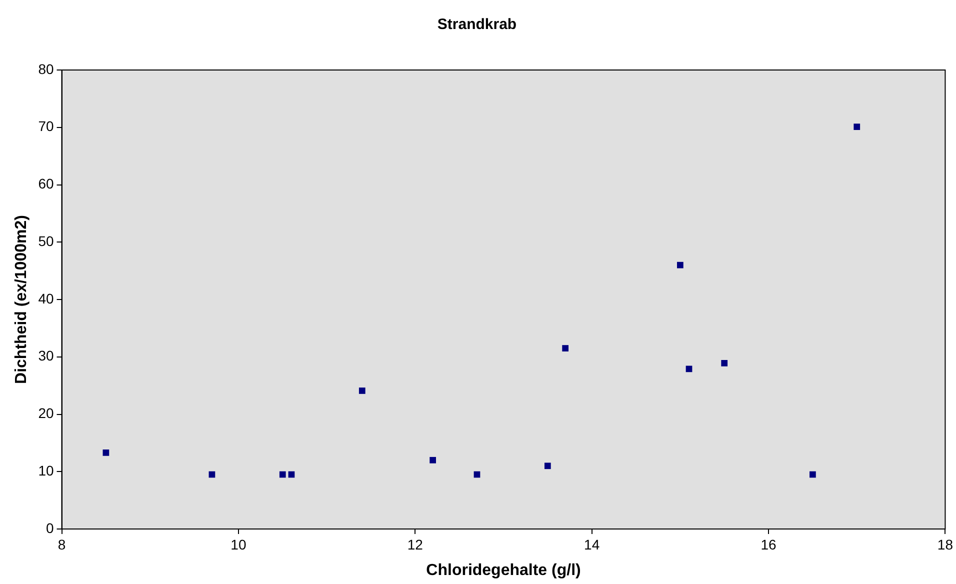  What do you see at coordinates (46, 126) in the screenshot?
I see `y-tick-label: 70` at bounding box center [46, 126].